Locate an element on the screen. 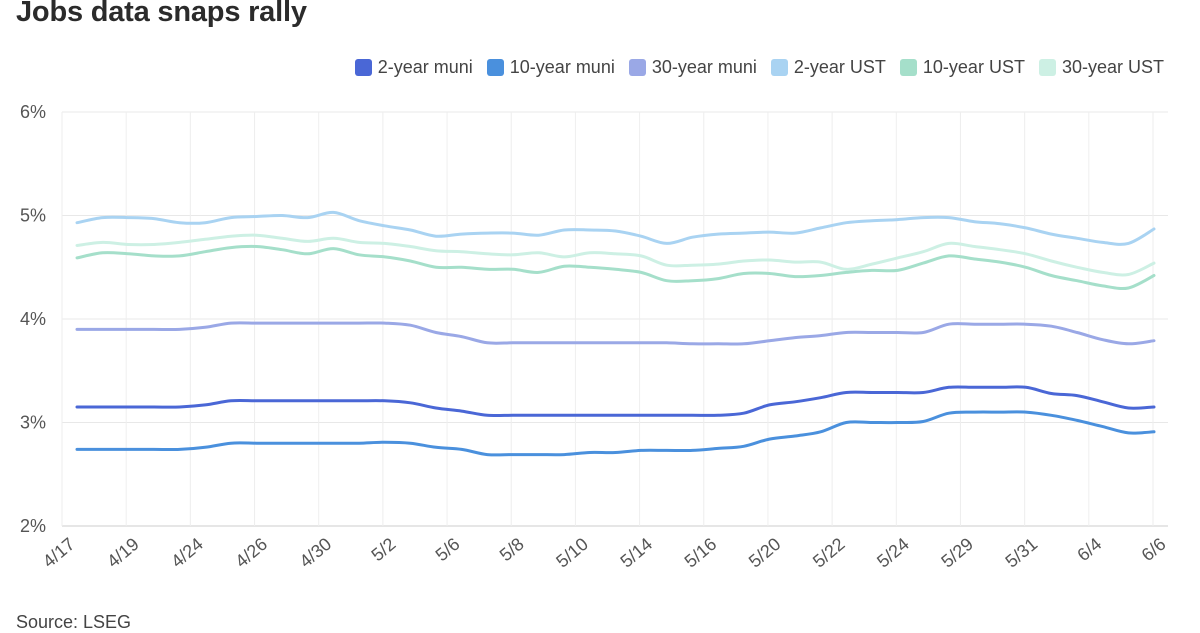 This screenshot has width=1200, height=633. legend-label: 30-year muni is located at coordinates (704, 67).